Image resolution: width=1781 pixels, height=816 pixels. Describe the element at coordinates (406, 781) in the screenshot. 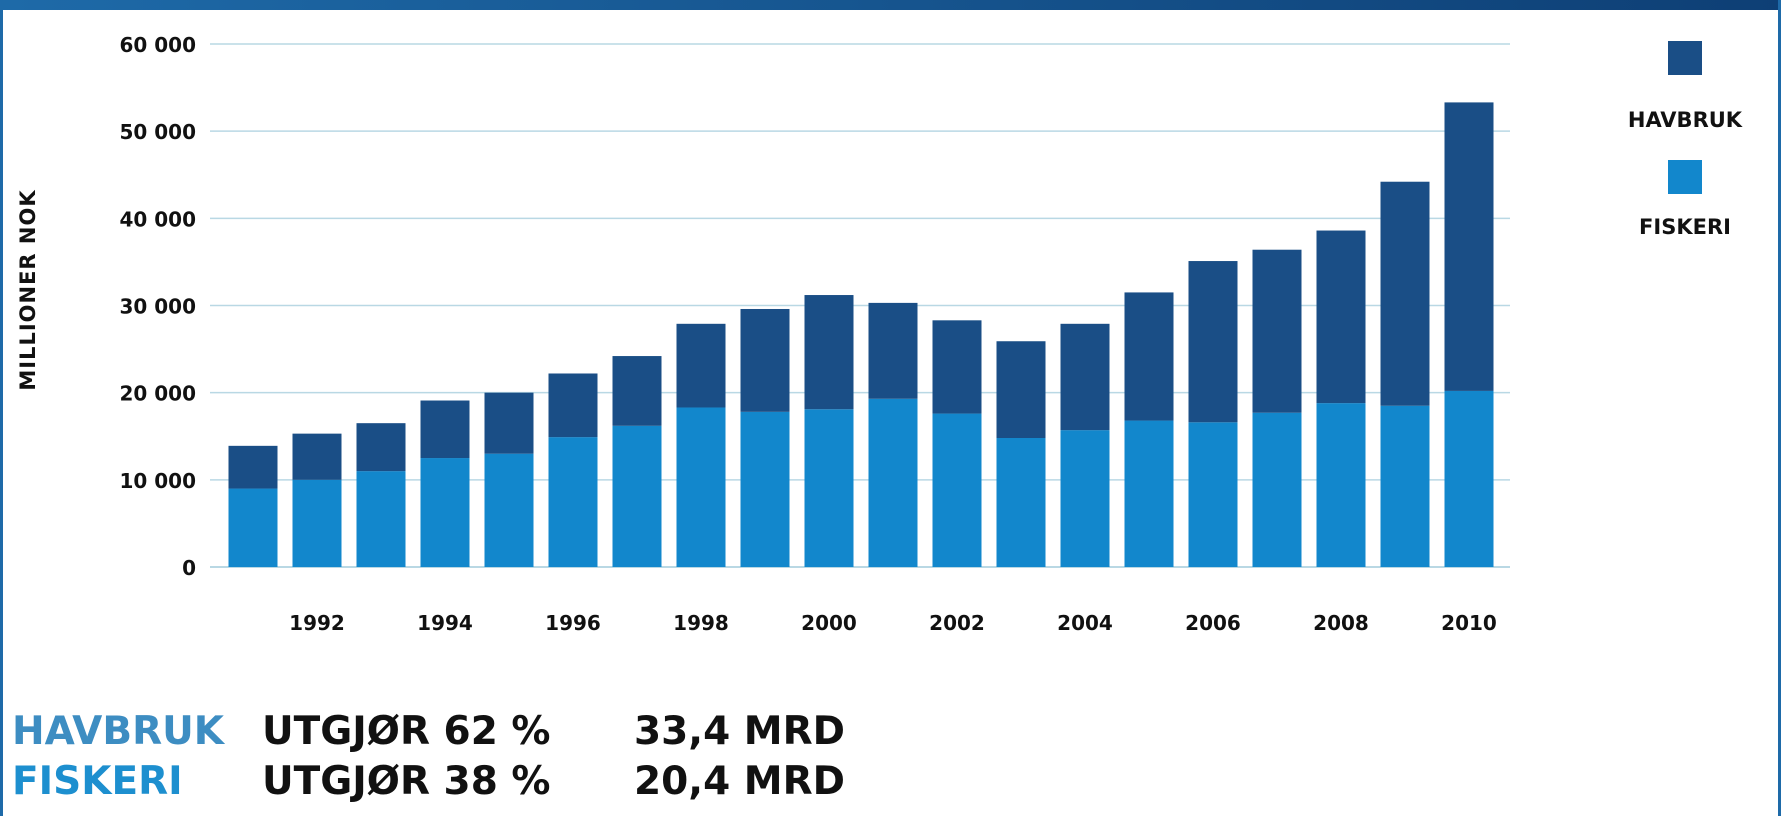

I see `summary-share-fiskeri: UTGJØR 38 %` at that location.